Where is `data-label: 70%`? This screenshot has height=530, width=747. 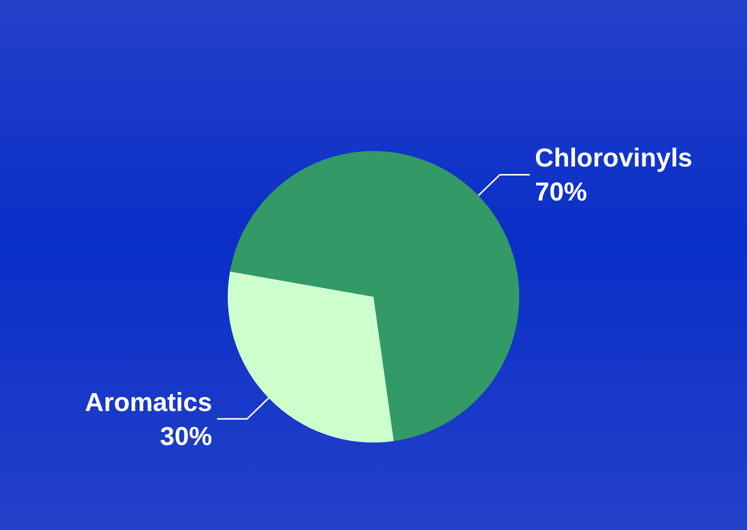 data-label: 70% is located at coordinates (560, 191).